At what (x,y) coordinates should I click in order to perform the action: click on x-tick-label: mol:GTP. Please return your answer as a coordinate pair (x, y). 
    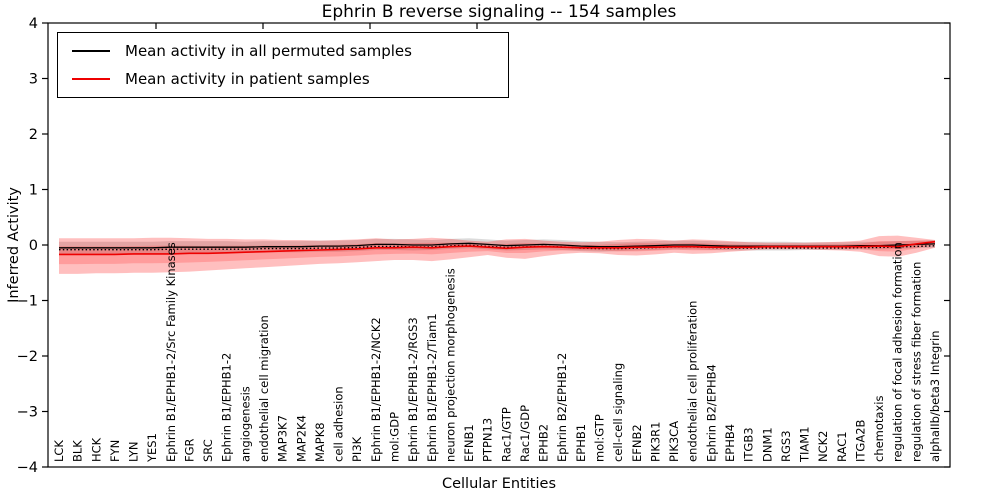
    Looking at the image, I should click on (600, 438).